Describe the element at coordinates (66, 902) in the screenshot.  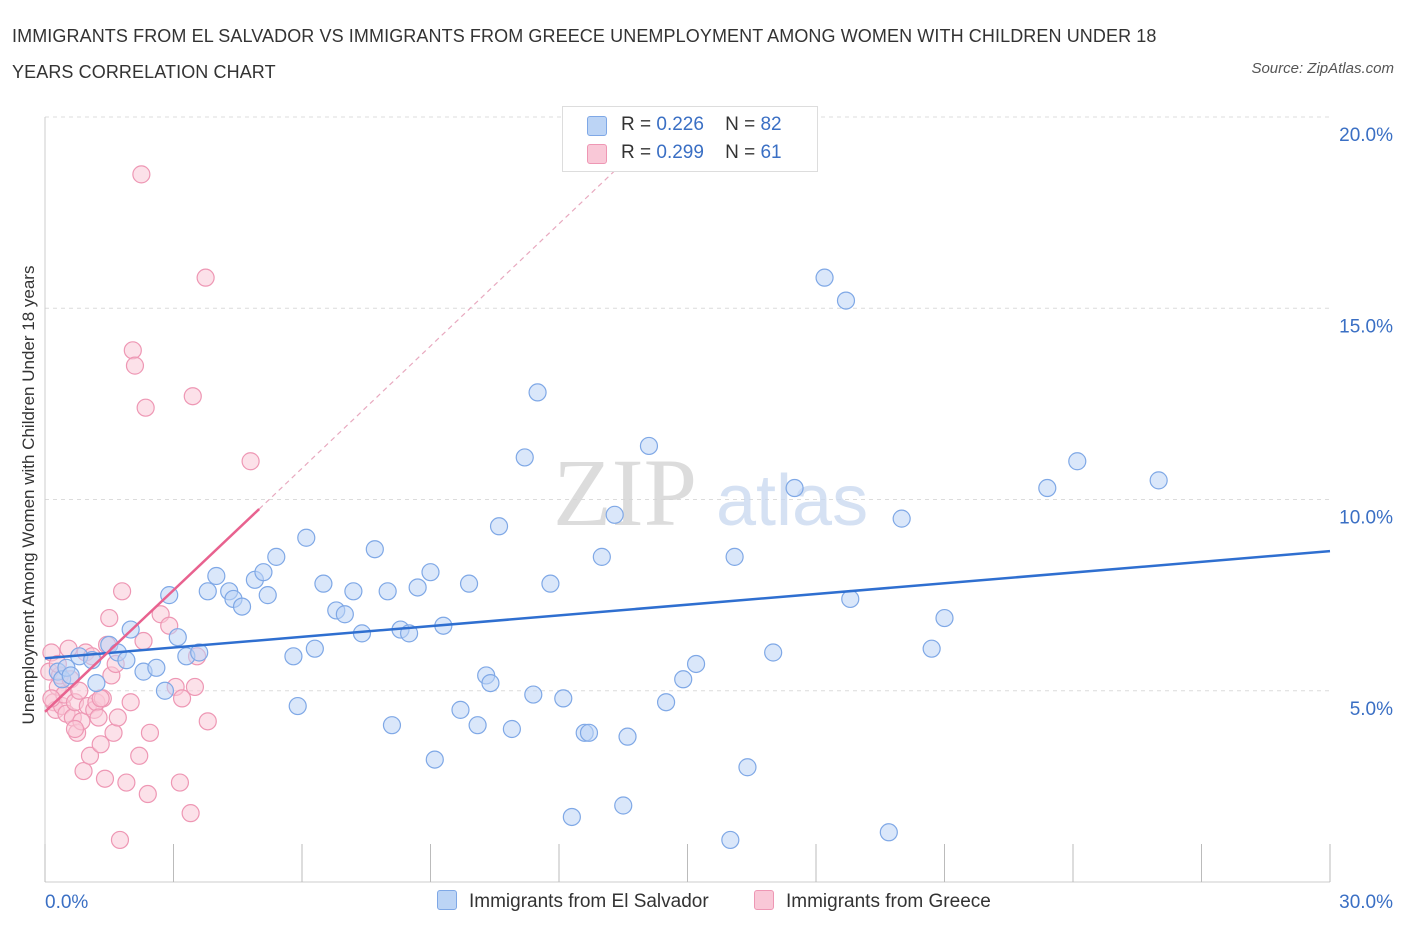
I see `x-tick-label: 0.0%` at that location.